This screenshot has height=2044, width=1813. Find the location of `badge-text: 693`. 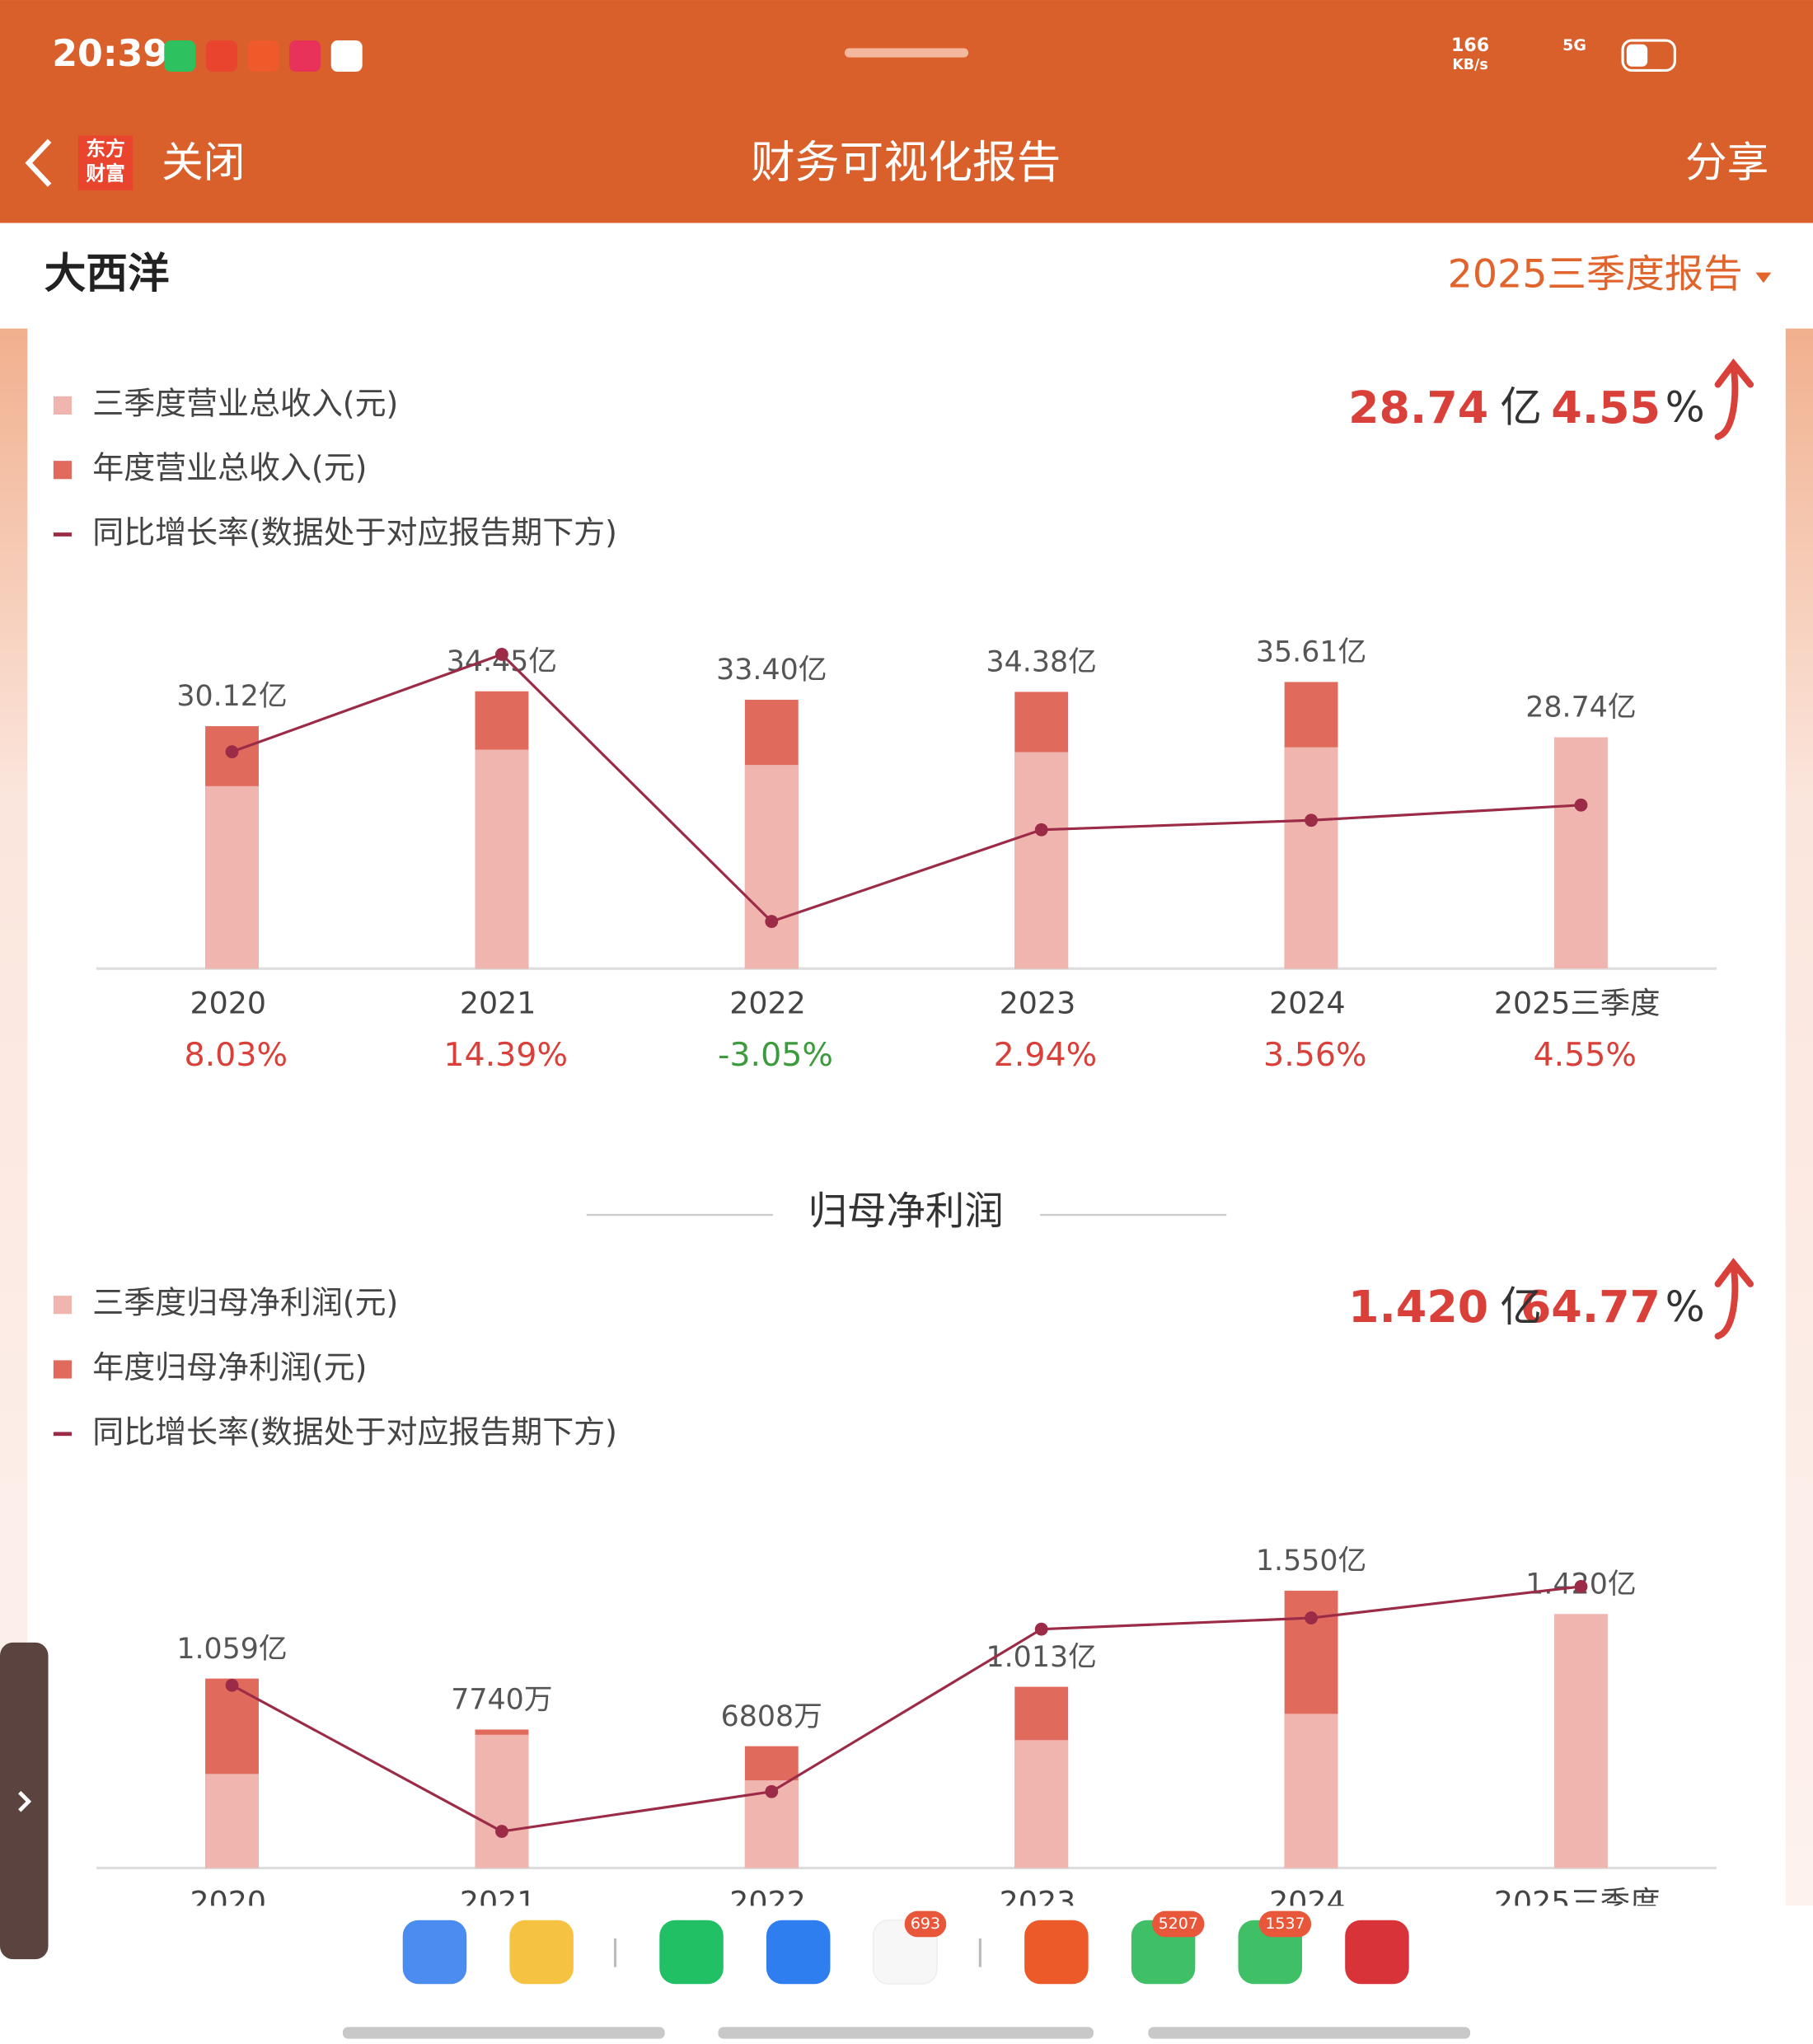

badge-text: 693 is located at coordinates (925, 1924).